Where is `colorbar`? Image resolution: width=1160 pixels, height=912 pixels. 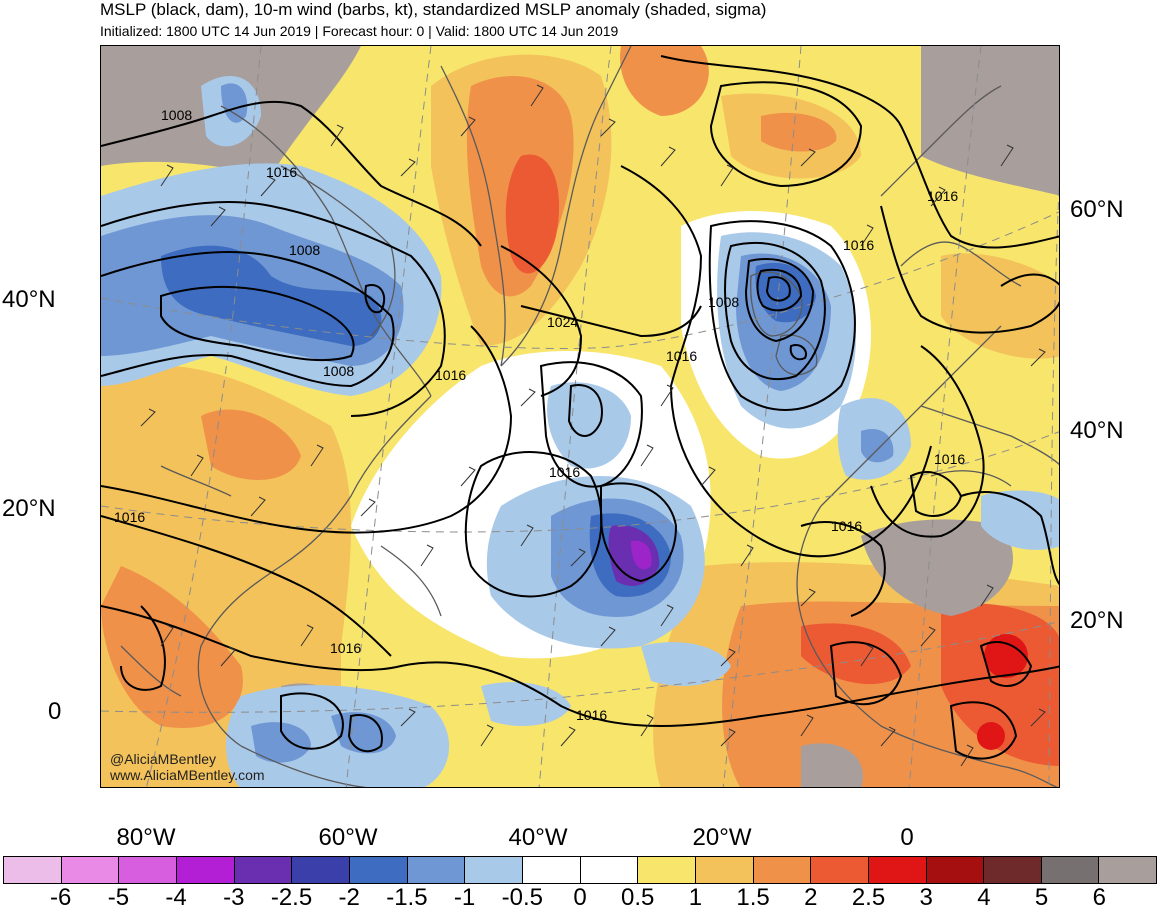 colorbar is located at coordinates (580, 870).